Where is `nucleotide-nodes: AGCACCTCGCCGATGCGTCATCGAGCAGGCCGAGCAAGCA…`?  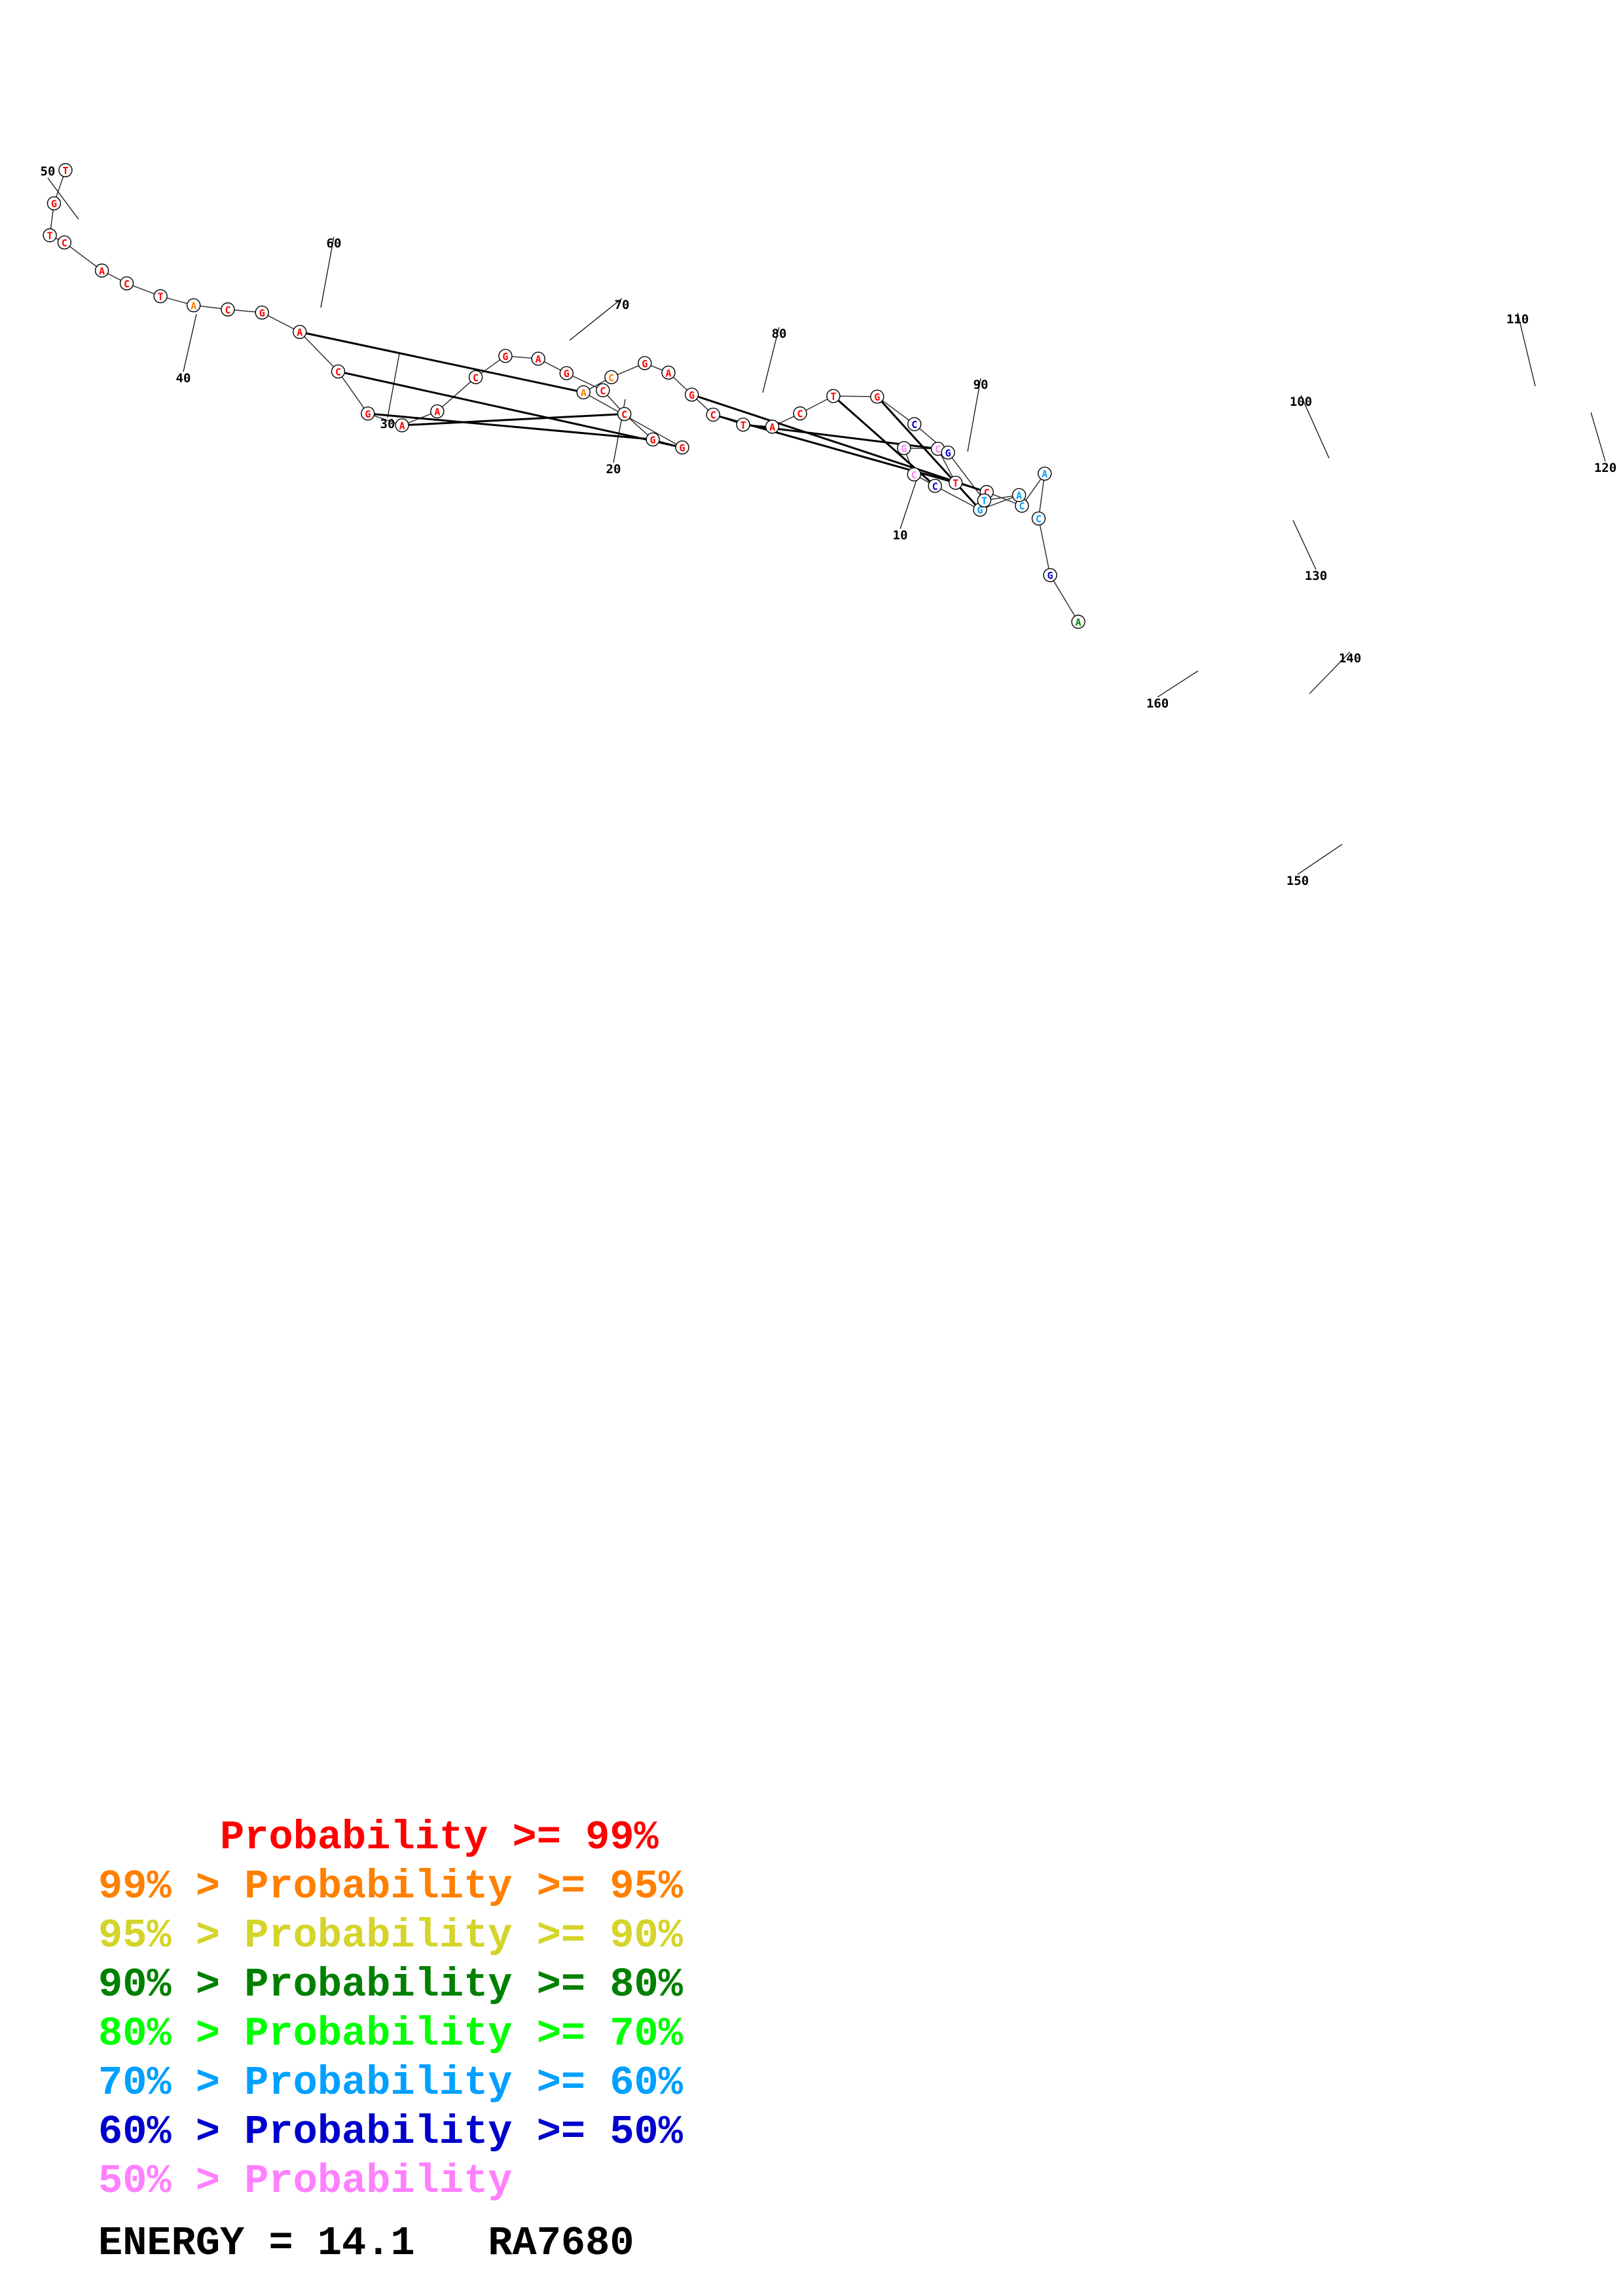
nucleotide-nodes: AGCACCTCGCCGATGCGTCATCGAGCAGGCCGAGCAAGCA… is located at coordinates (564, 396).